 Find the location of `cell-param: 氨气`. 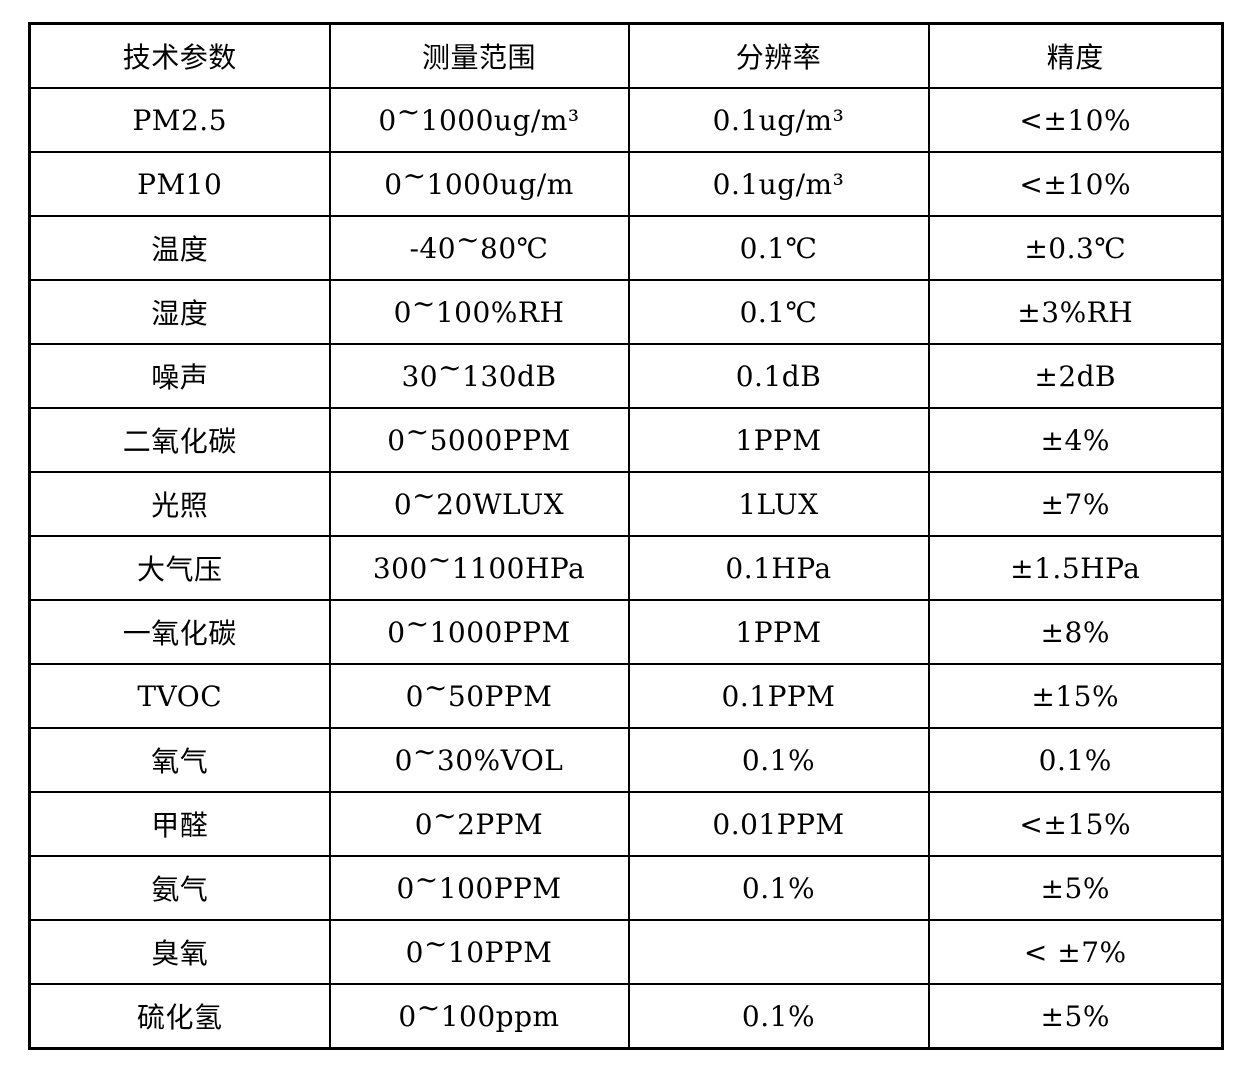

cell-param: 氨气 is located at coordinates (179, 888).